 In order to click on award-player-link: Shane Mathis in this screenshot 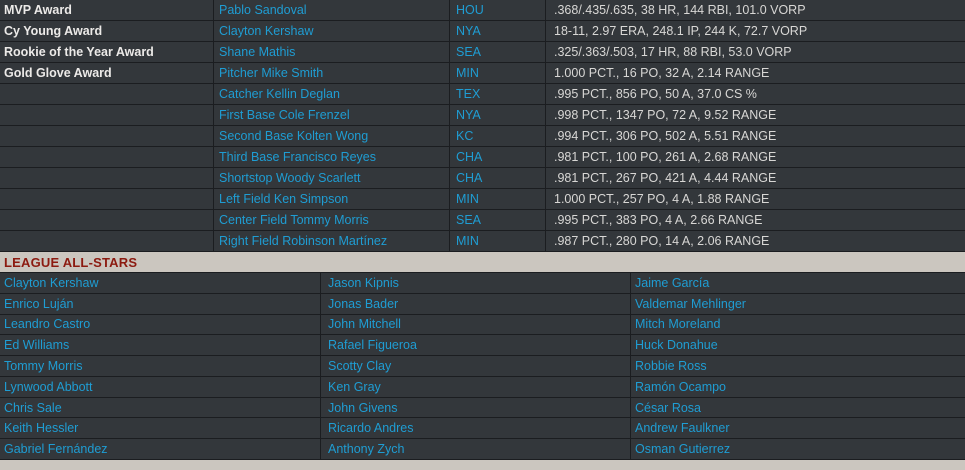, I will do `click(331, 52)`.